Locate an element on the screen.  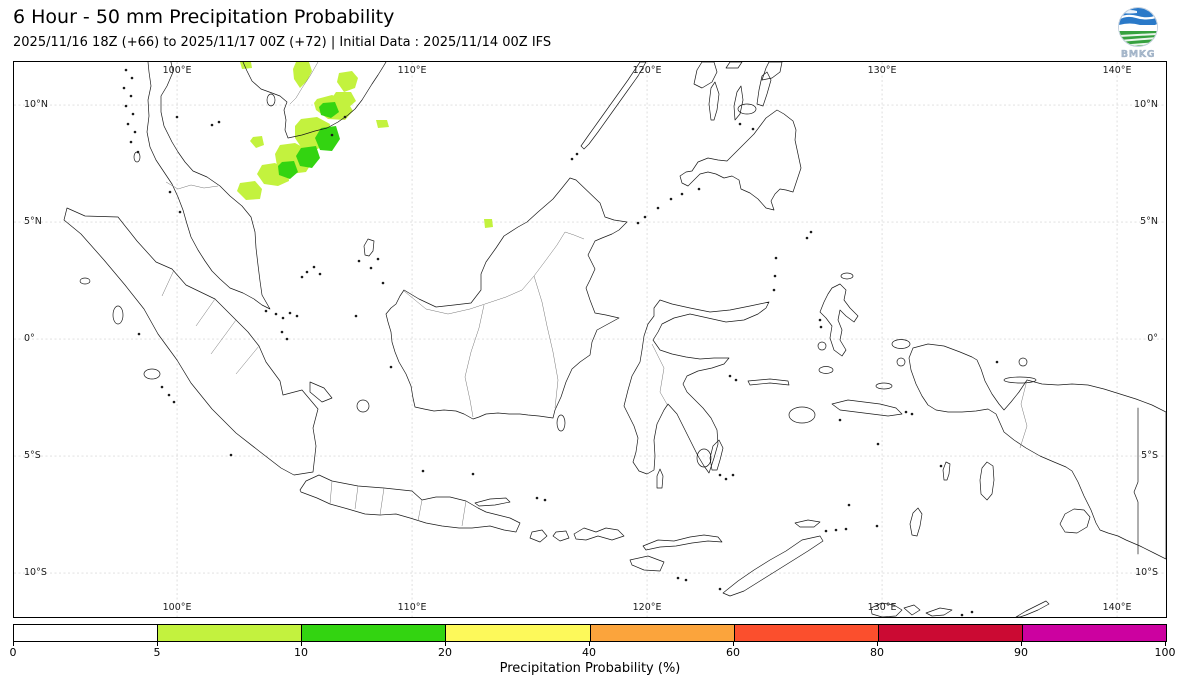
lat-label-left: 10°S is located at coordinates (35, 573).